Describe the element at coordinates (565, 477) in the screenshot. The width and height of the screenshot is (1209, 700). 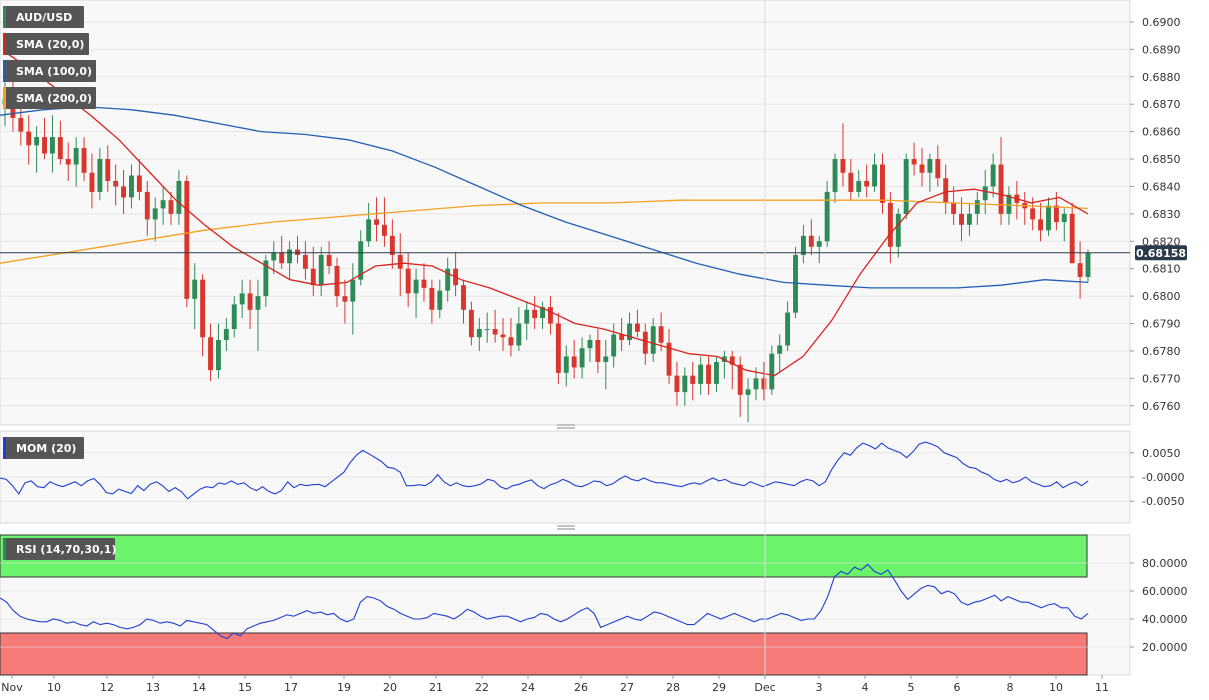
I see `momentum-grid` at that location.